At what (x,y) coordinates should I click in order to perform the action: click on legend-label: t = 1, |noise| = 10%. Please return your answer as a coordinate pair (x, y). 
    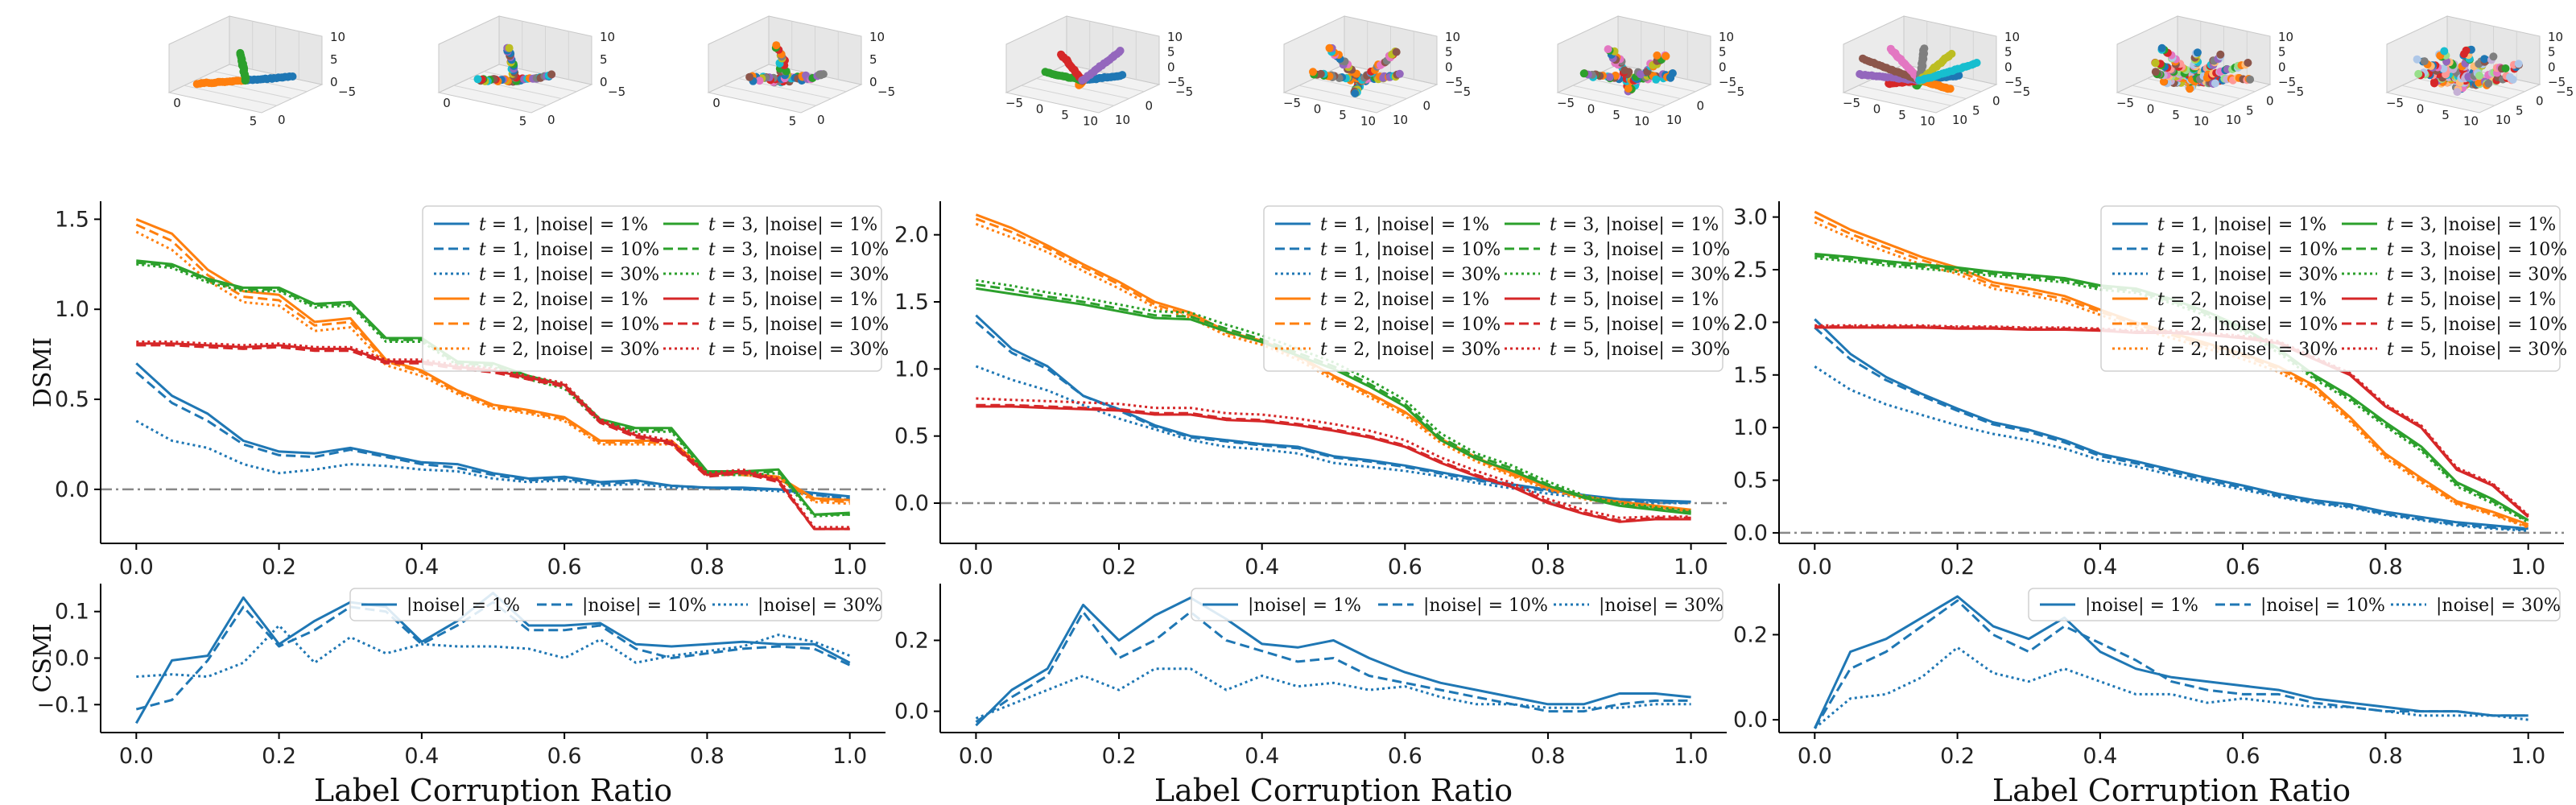
    Looking at the image, I should click on (569, 250).